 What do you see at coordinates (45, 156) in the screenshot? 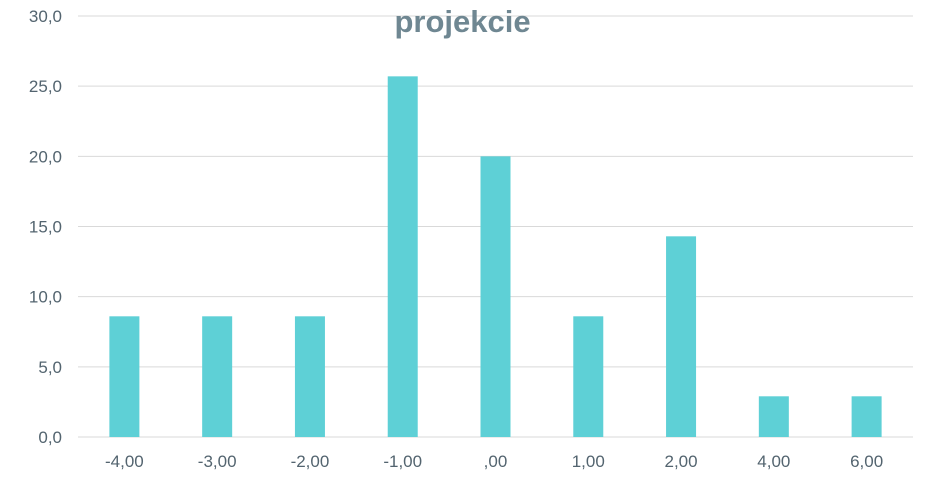
I see `y-tick-label: 20,0` at bounding box center [45, 156].